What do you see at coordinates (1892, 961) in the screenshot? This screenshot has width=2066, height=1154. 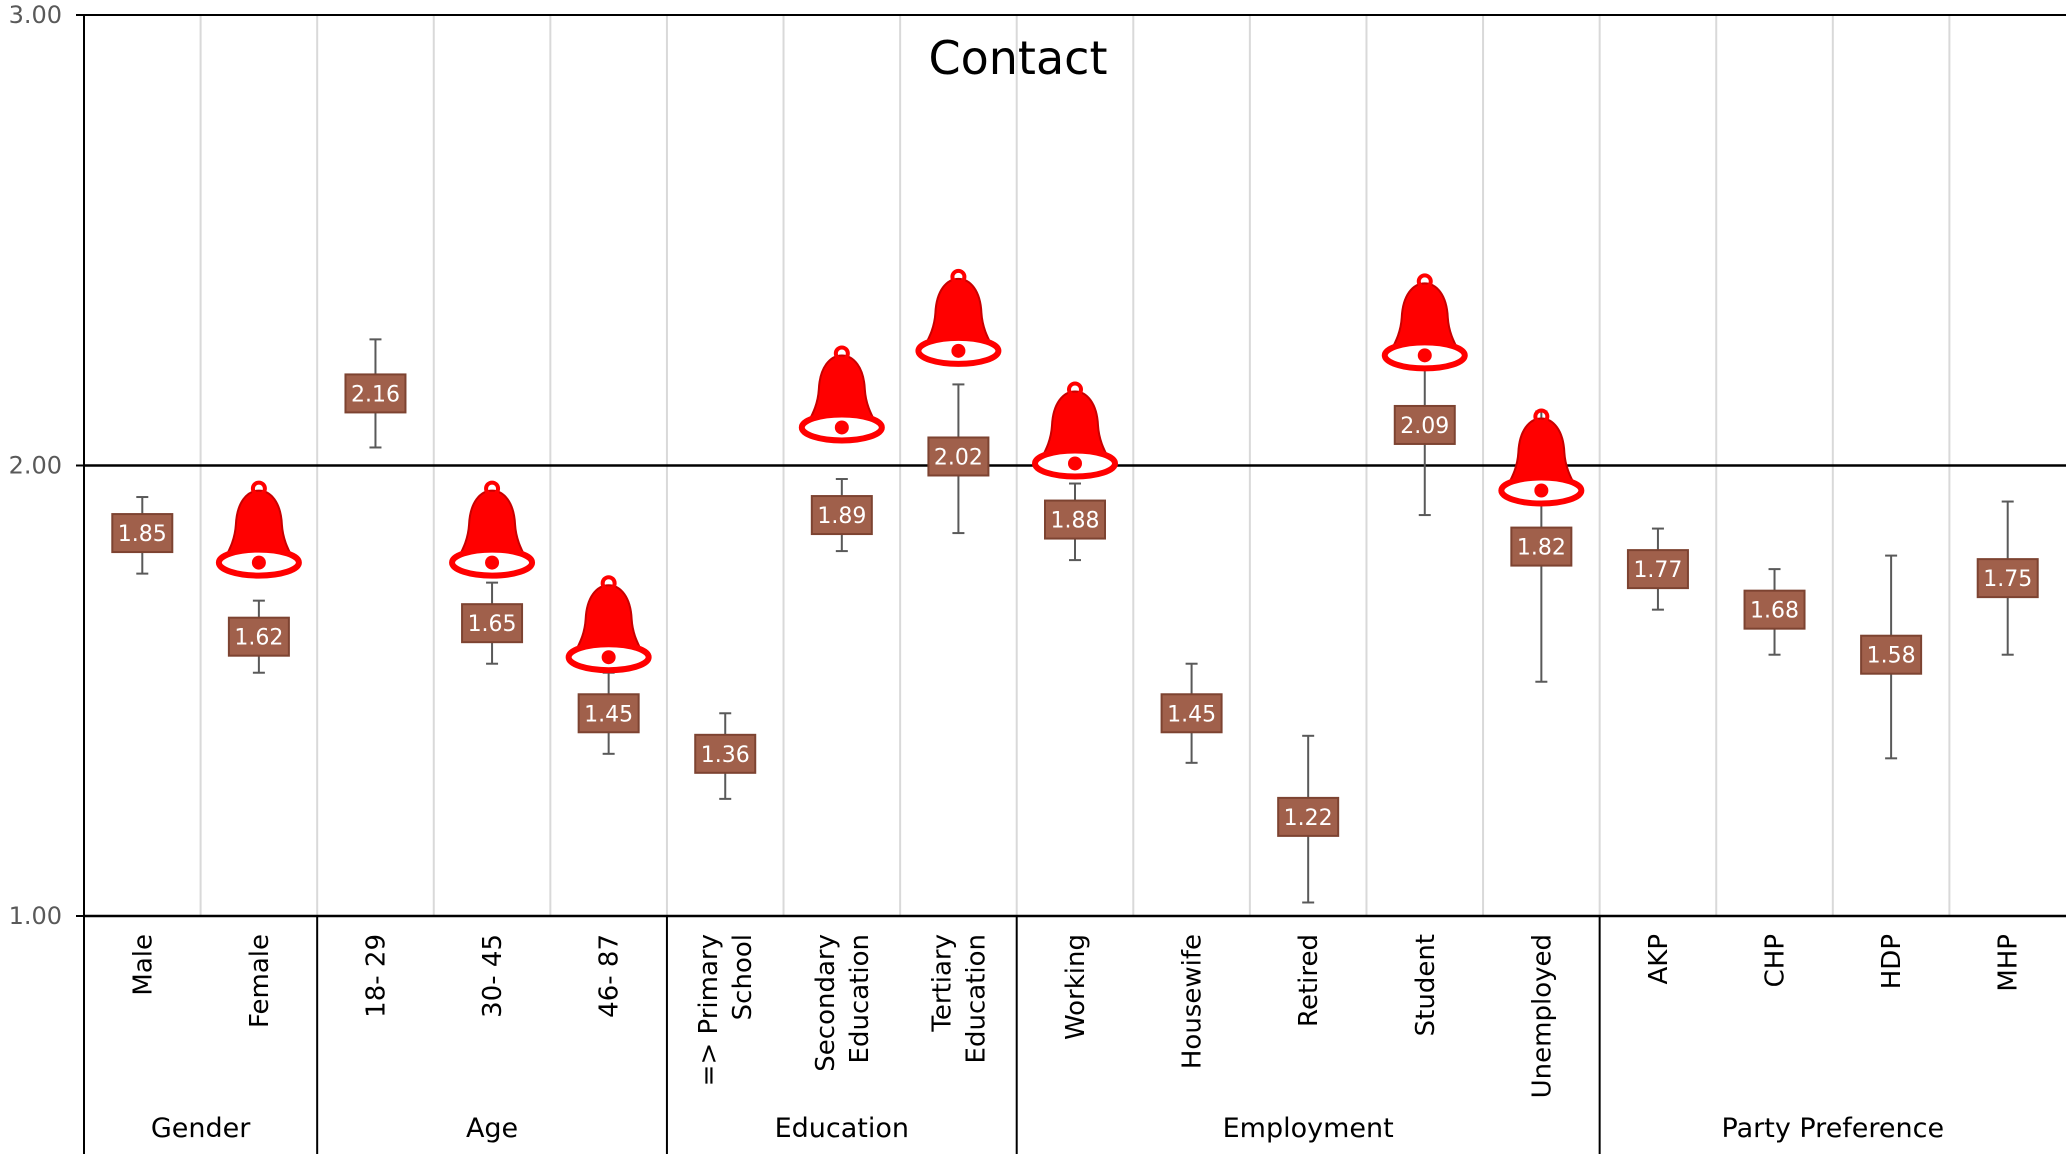 I see `category-label: HDP` at bounding box center [1892, 961].